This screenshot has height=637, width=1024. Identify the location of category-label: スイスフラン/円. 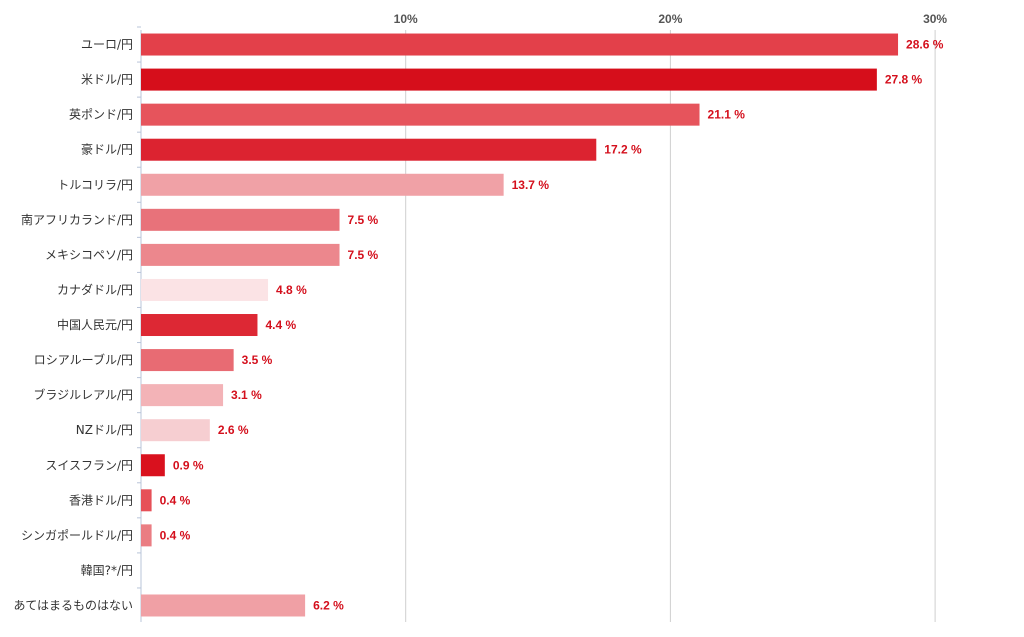
(89, 465).